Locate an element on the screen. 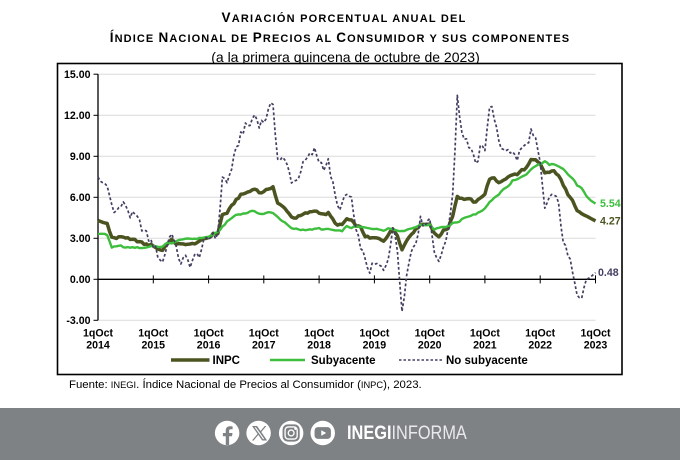 The width and height of the screenshot is (680, 460). svg-text: 0.00 is located at coordinates (80, 280).